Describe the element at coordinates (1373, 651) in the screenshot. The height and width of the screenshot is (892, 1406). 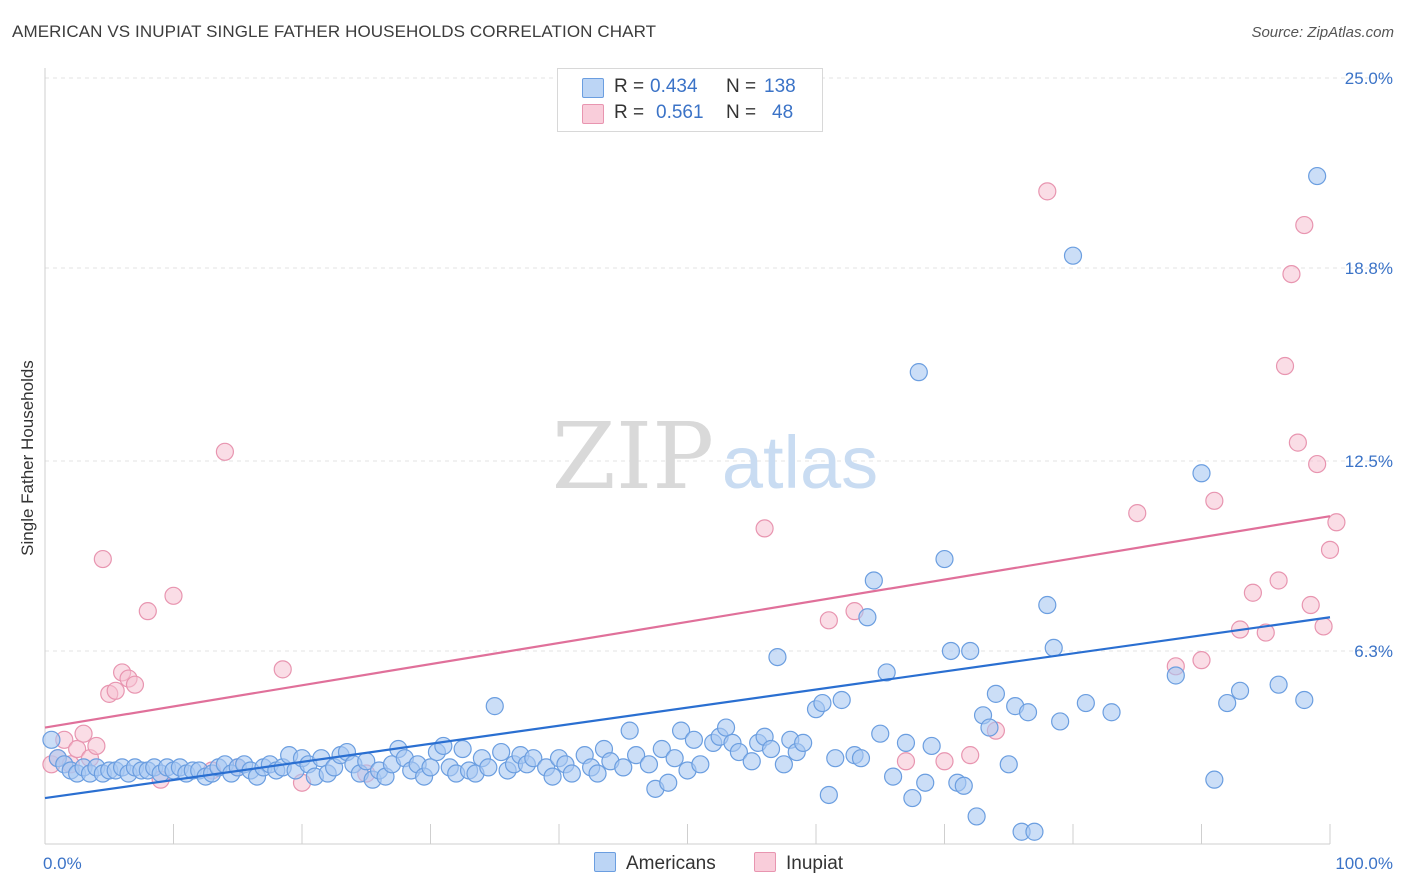
I see `y-tick-label: 6.3%` at that location.